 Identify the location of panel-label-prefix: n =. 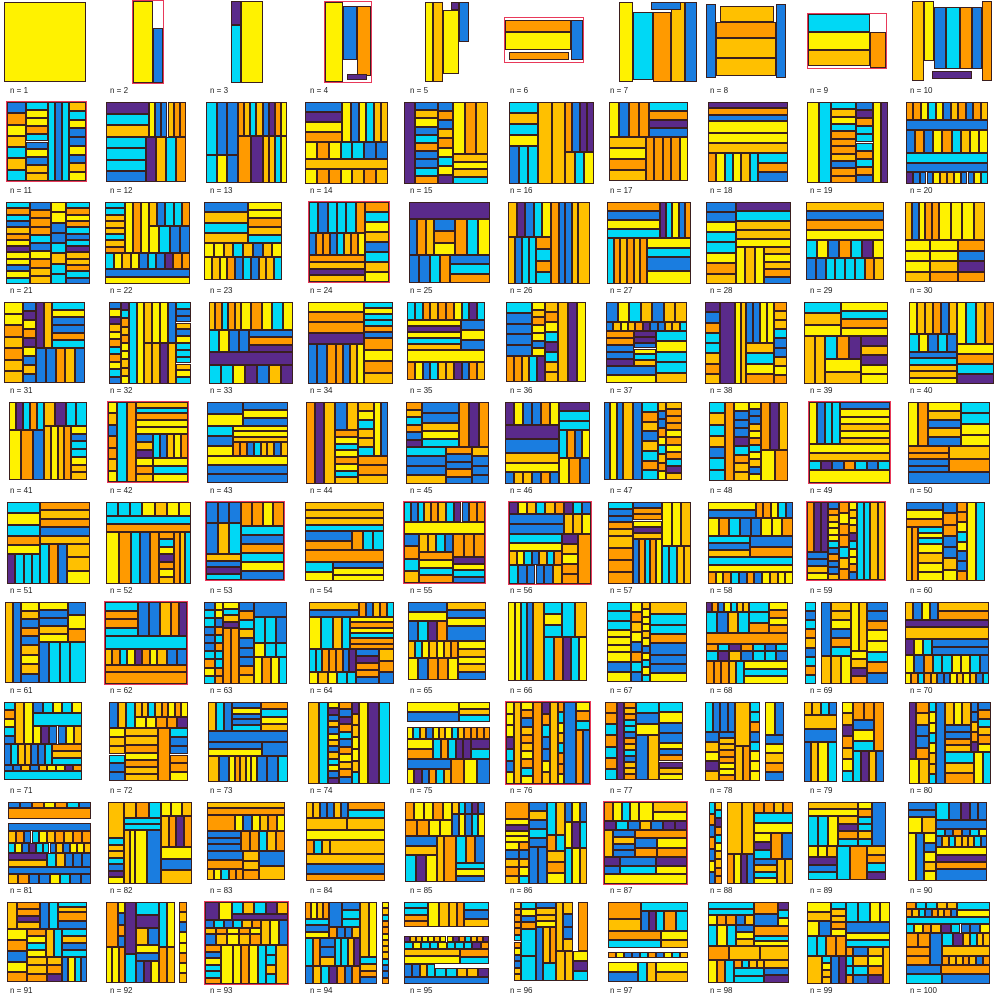
(717, 390).